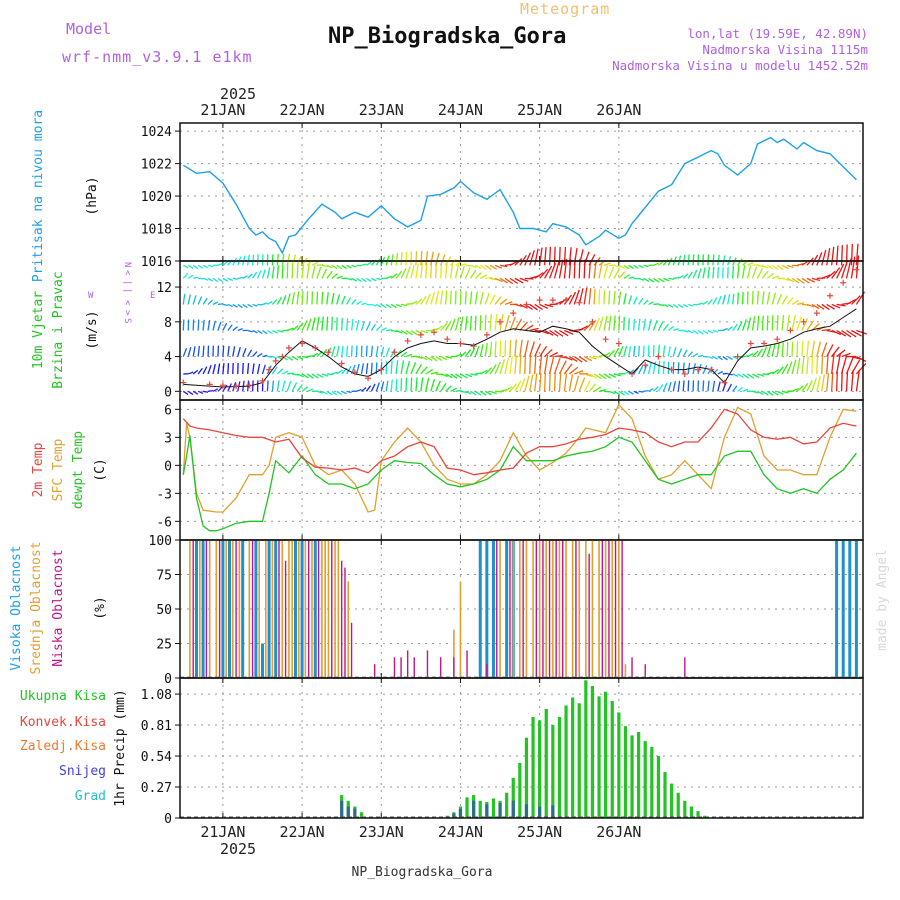  I want to click on y-tick-label: 25, so click(164, 645).